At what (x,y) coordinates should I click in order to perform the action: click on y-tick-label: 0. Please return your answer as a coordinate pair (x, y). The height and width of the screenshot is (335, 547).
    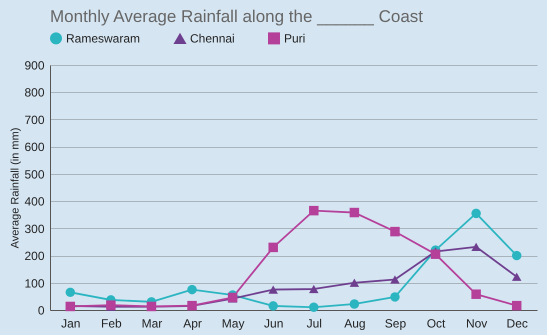
    Looking at the image, I should click on (41, 311).